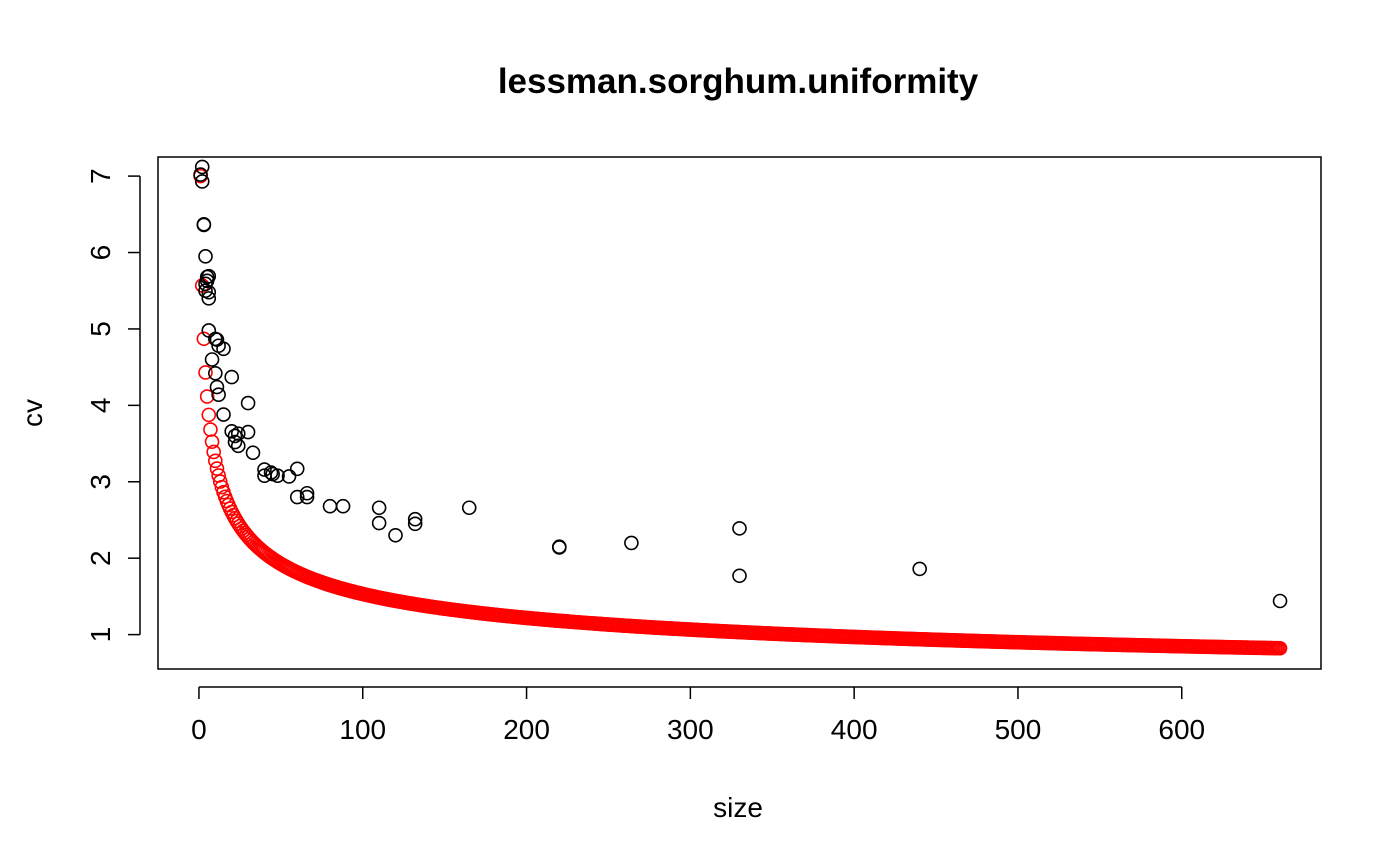  Describe the element at coordinates (738, 81) in the screenshot. I see `chart-title: lessman.sorghum.uniformity` at that location.